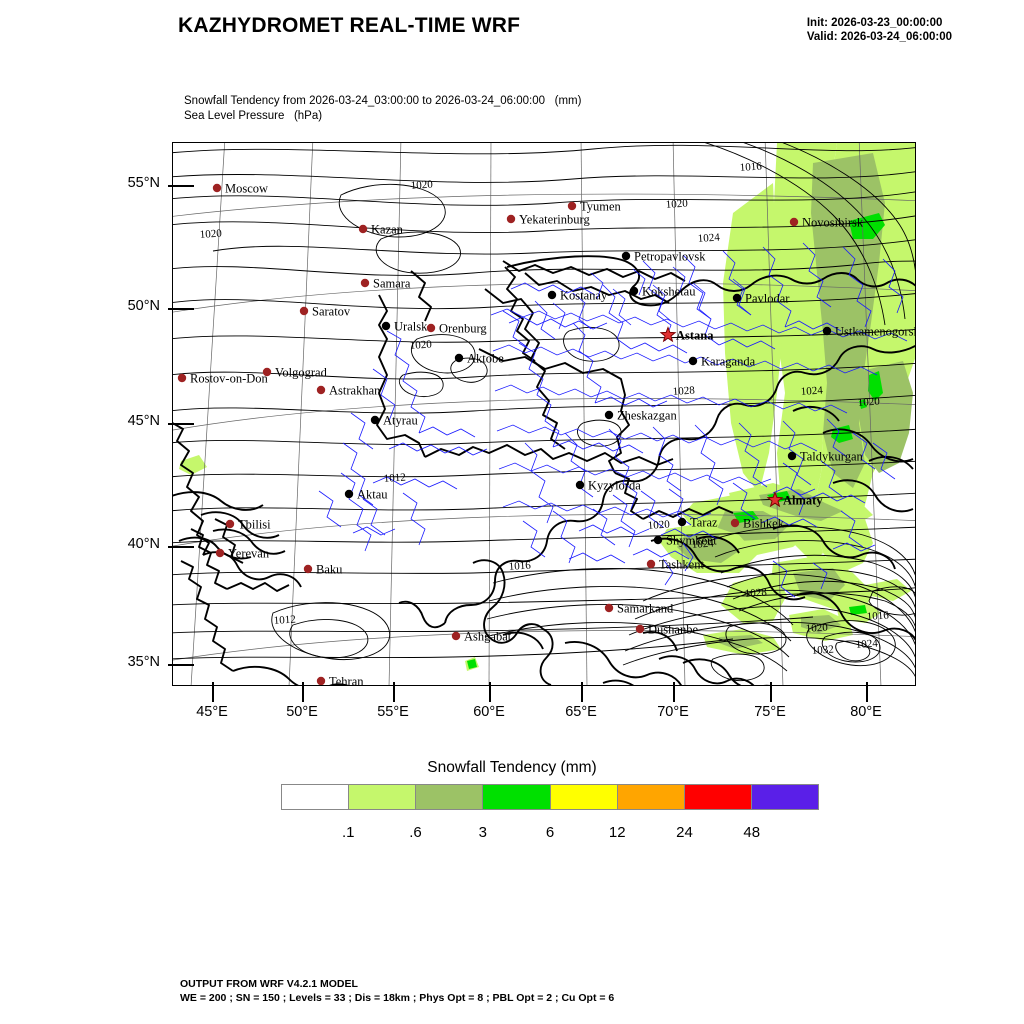  Describe the element at coordinates (875, 332) in the screenshot. I see `city-label: Ustkamenogorsk` at that location.